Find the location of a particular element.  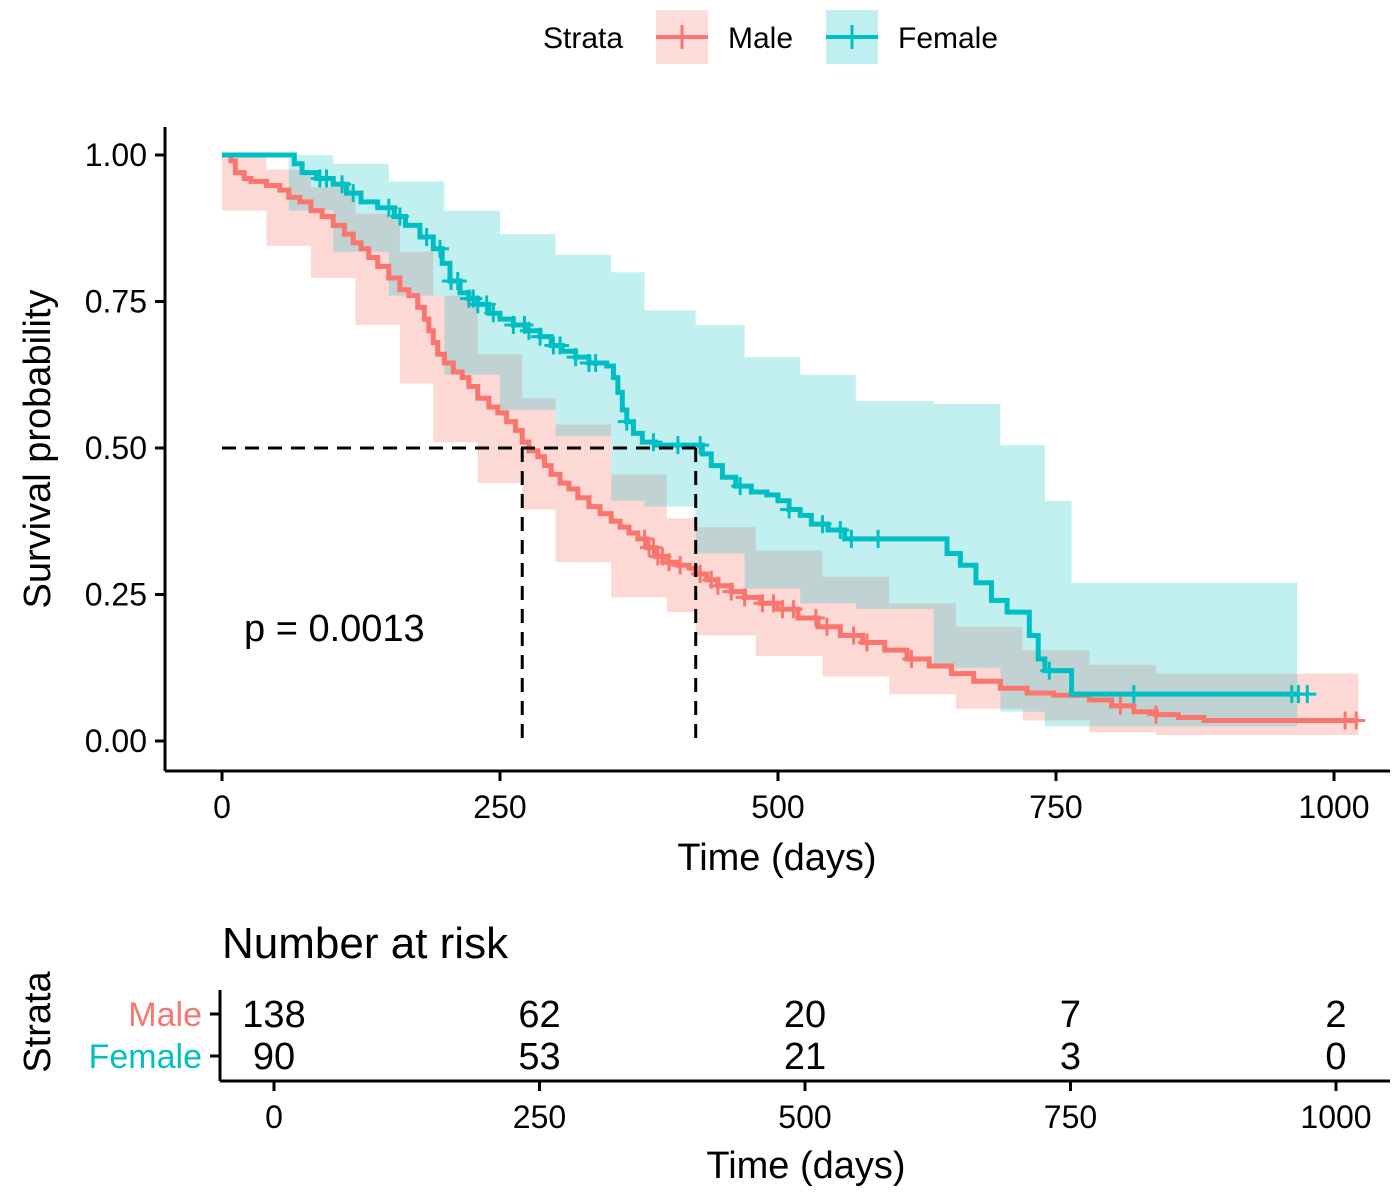

p-value-annotation: p = 0.0013 is located at coordinates (334, 629).